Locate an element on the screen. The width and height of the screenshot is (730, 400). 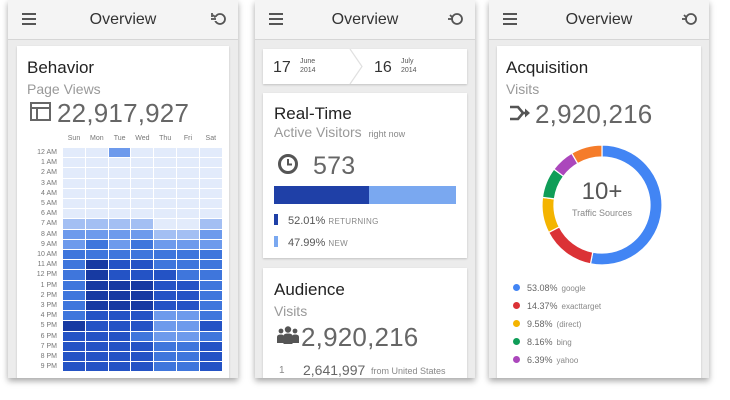
traffic-source-row: 8.16% bing is located at coordinates (542, 342).